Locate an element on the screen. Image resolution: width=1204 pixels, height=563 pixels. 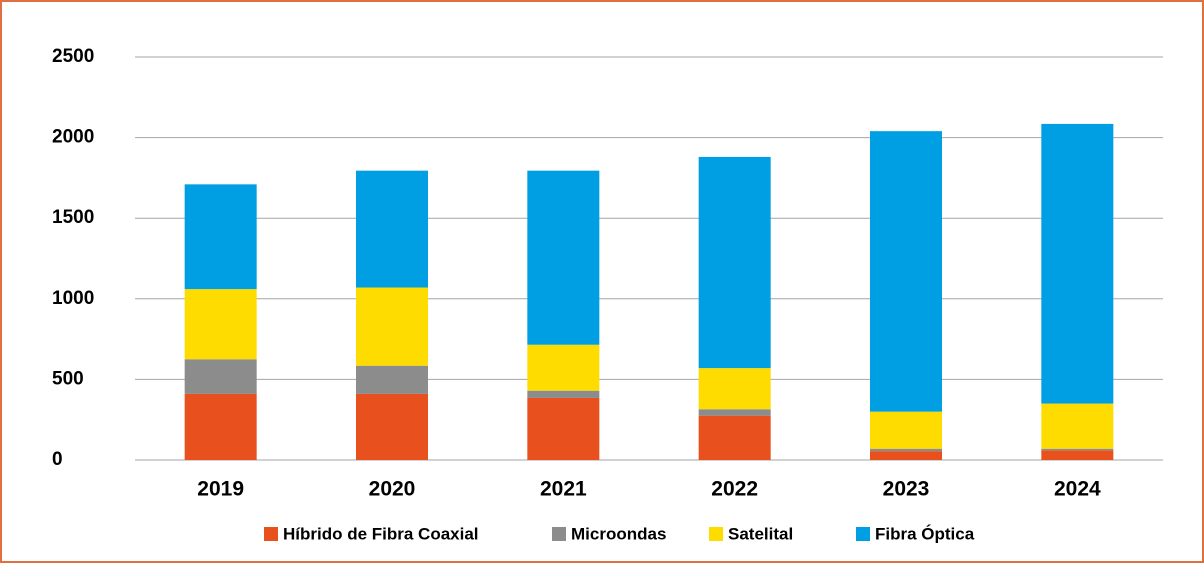
x-tick-label: 2020 is located at coordinates (392, 489).